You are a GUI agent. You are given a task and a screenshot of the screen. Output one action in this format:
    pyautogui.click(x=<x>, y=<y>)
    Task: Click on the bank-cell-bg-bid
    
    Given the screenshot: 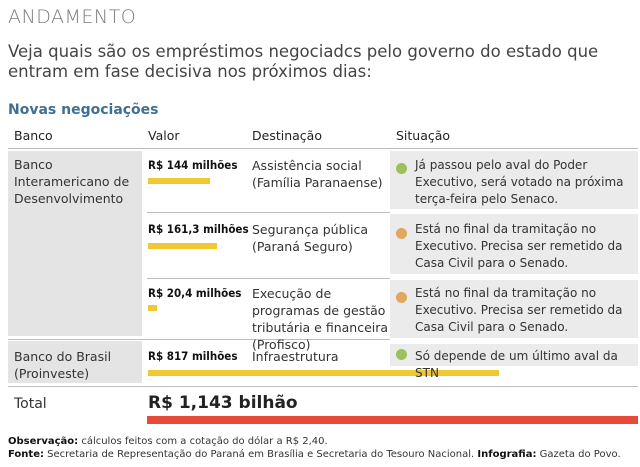 What is the action you would take?
    pyautogui.click(x=75, y=243)
    